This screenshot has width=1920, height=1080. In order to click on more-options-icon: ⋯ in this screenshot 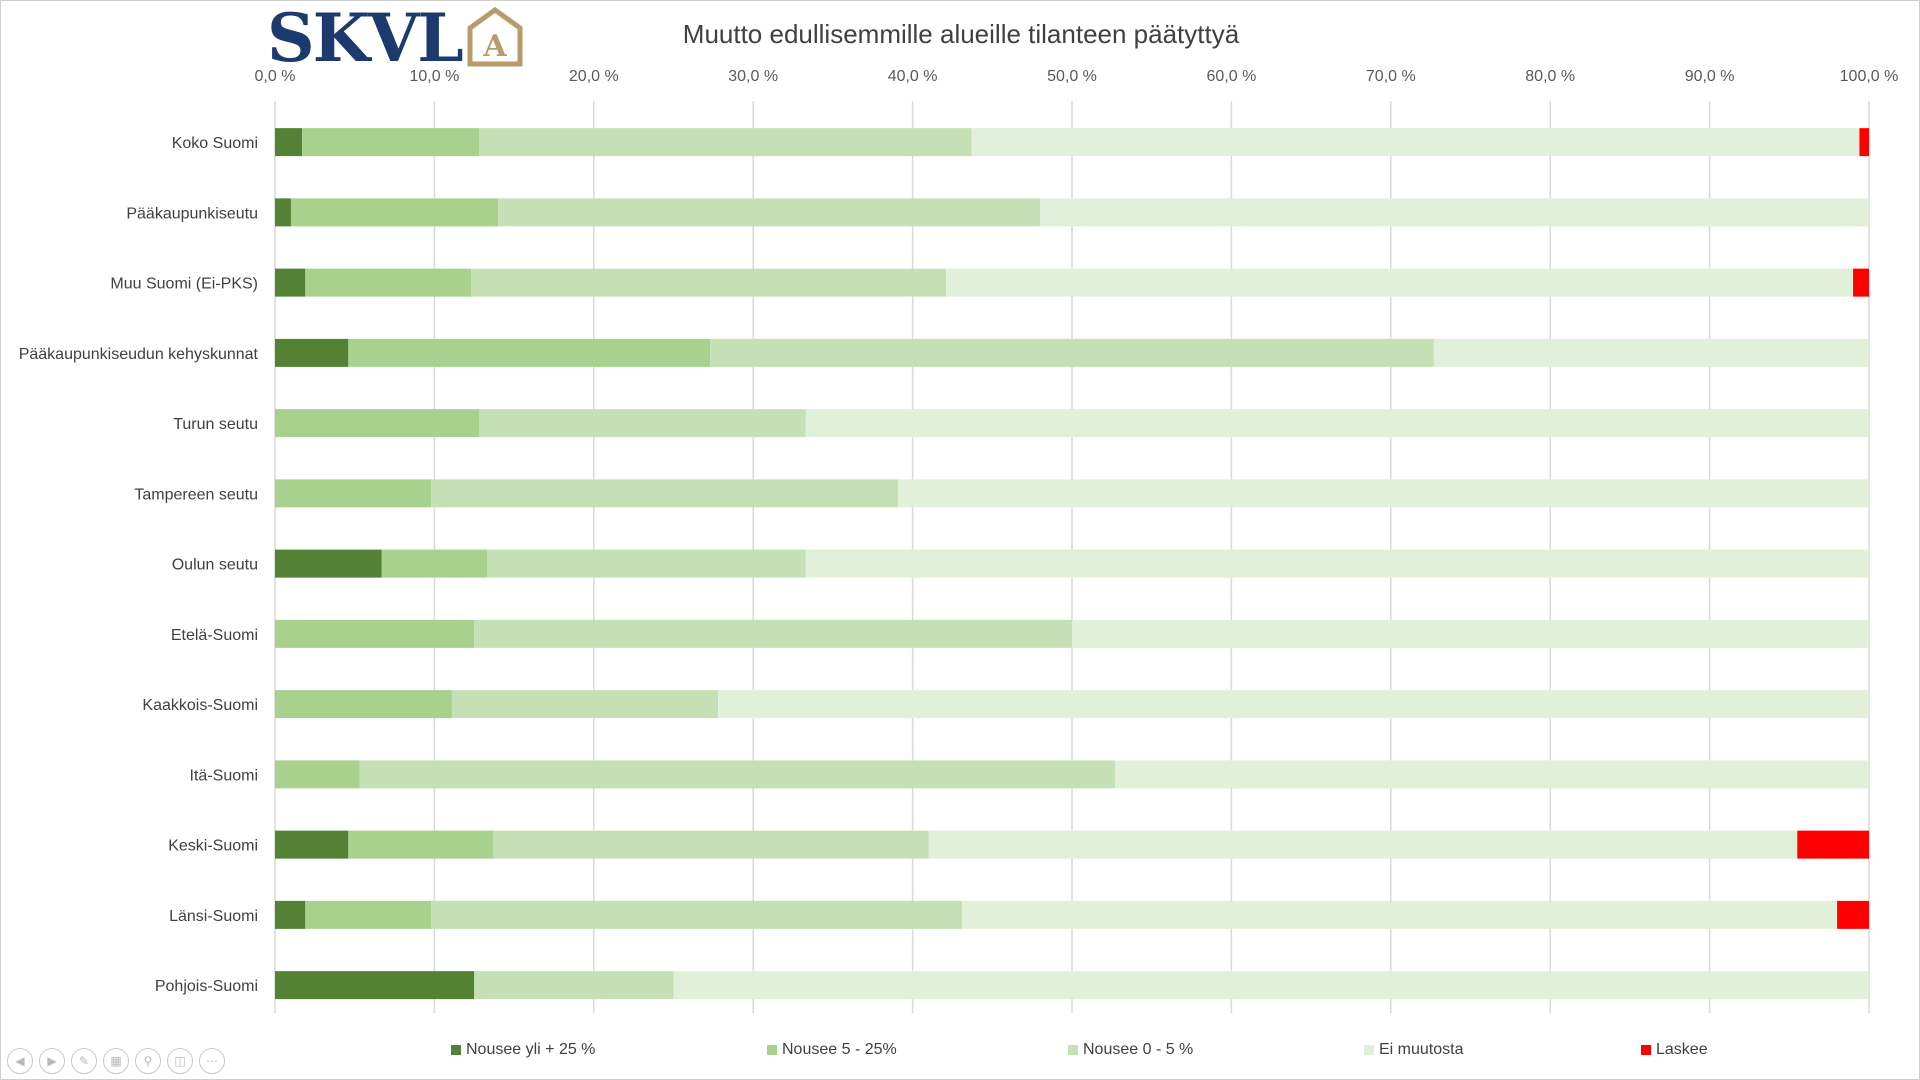, I will do `click(212, 1061)`.